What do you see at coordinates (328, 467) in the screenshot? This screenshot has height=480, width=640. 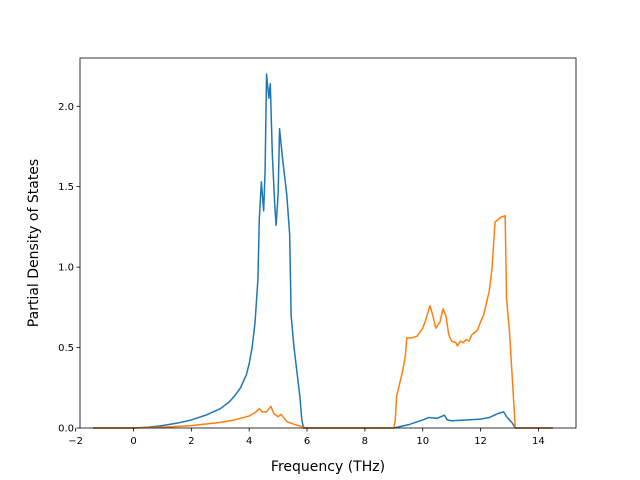 I see `x-axis-title: Frequency (THz)` at bounding box center [328, 467].